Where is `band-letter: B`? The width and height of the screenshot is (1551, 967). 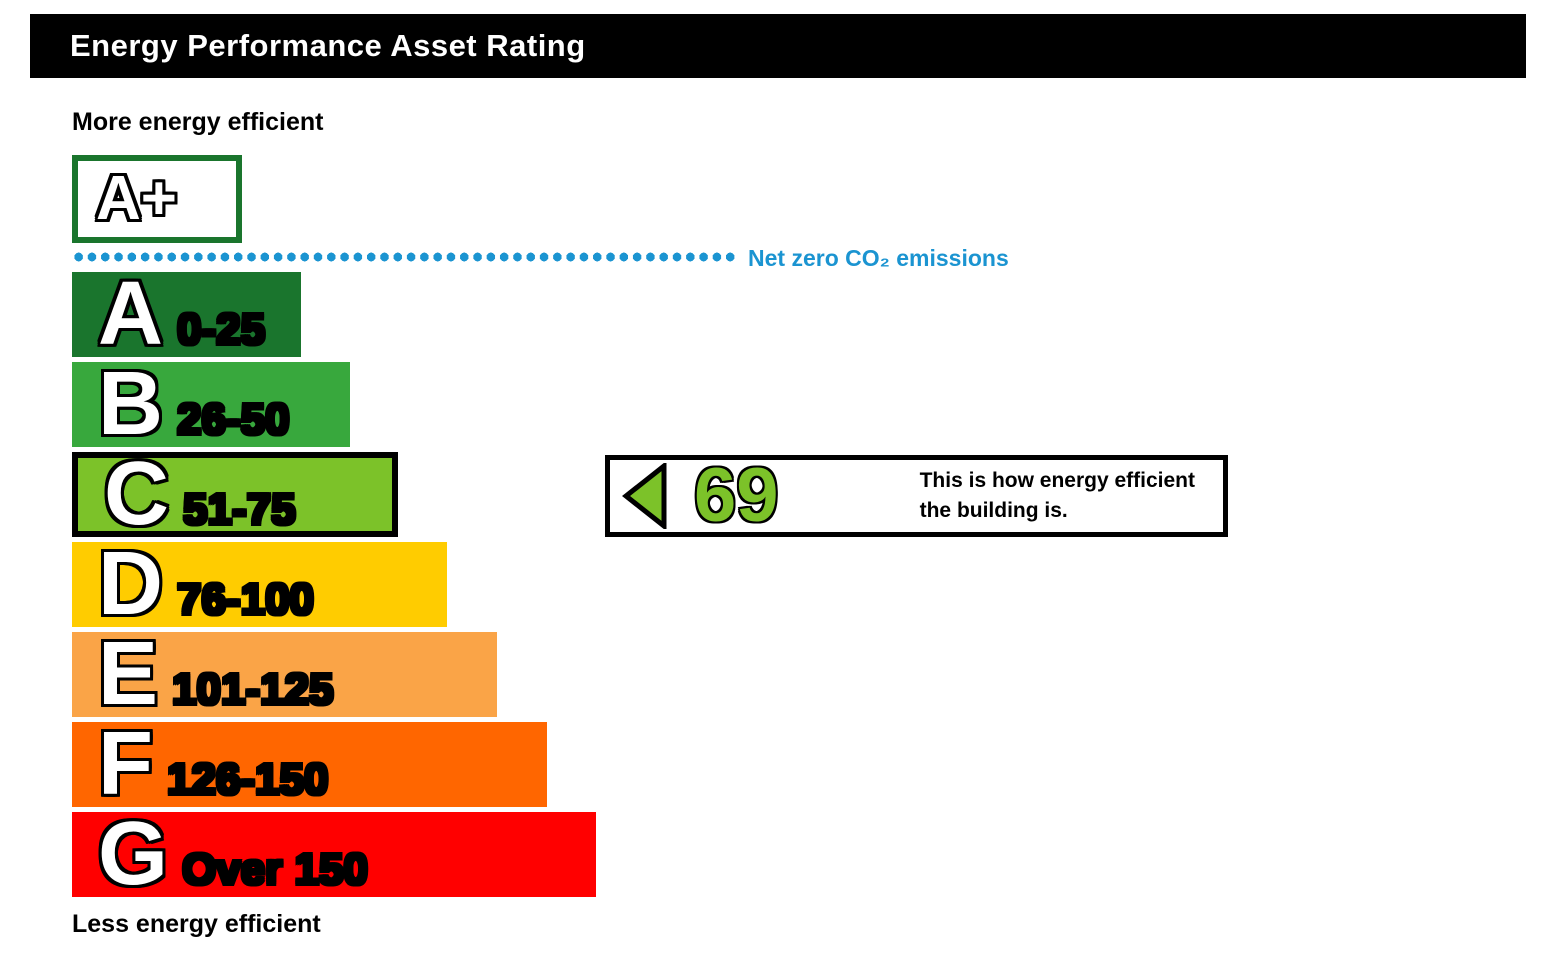
band-letter: B is located at coordinates (130, 404).